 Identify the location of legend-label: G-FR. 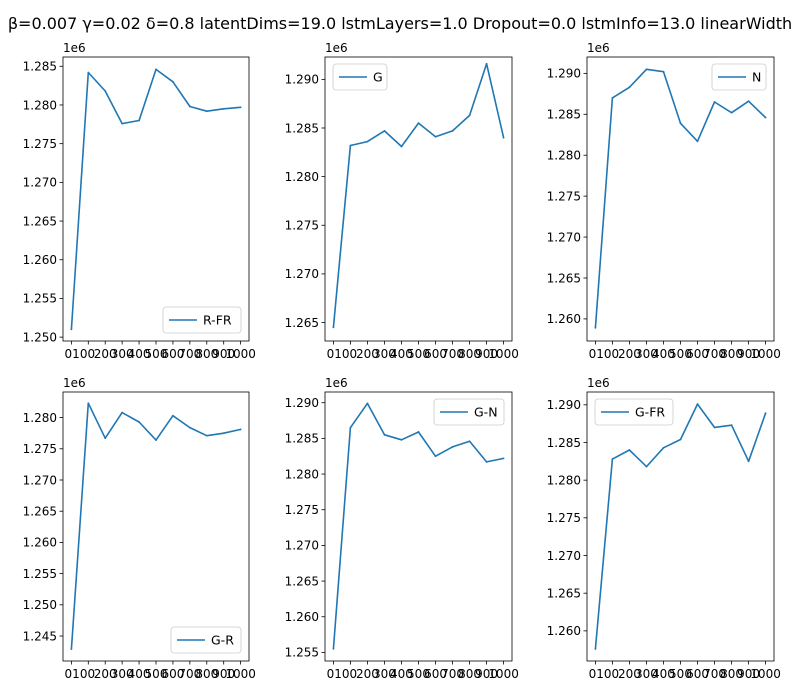
(650, 412).